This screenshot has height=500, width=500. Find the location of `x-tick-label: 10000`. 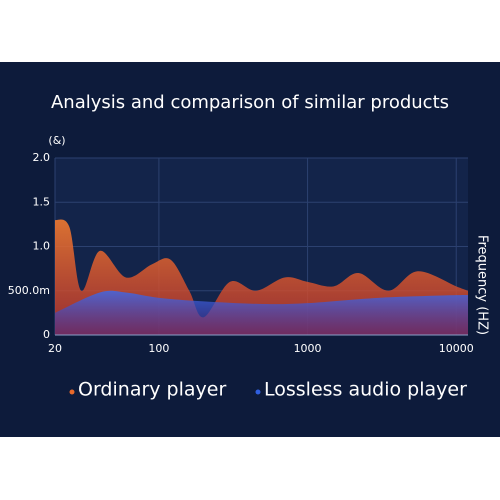

x-tick-label: 10000 is located at coordinates (456, 348).